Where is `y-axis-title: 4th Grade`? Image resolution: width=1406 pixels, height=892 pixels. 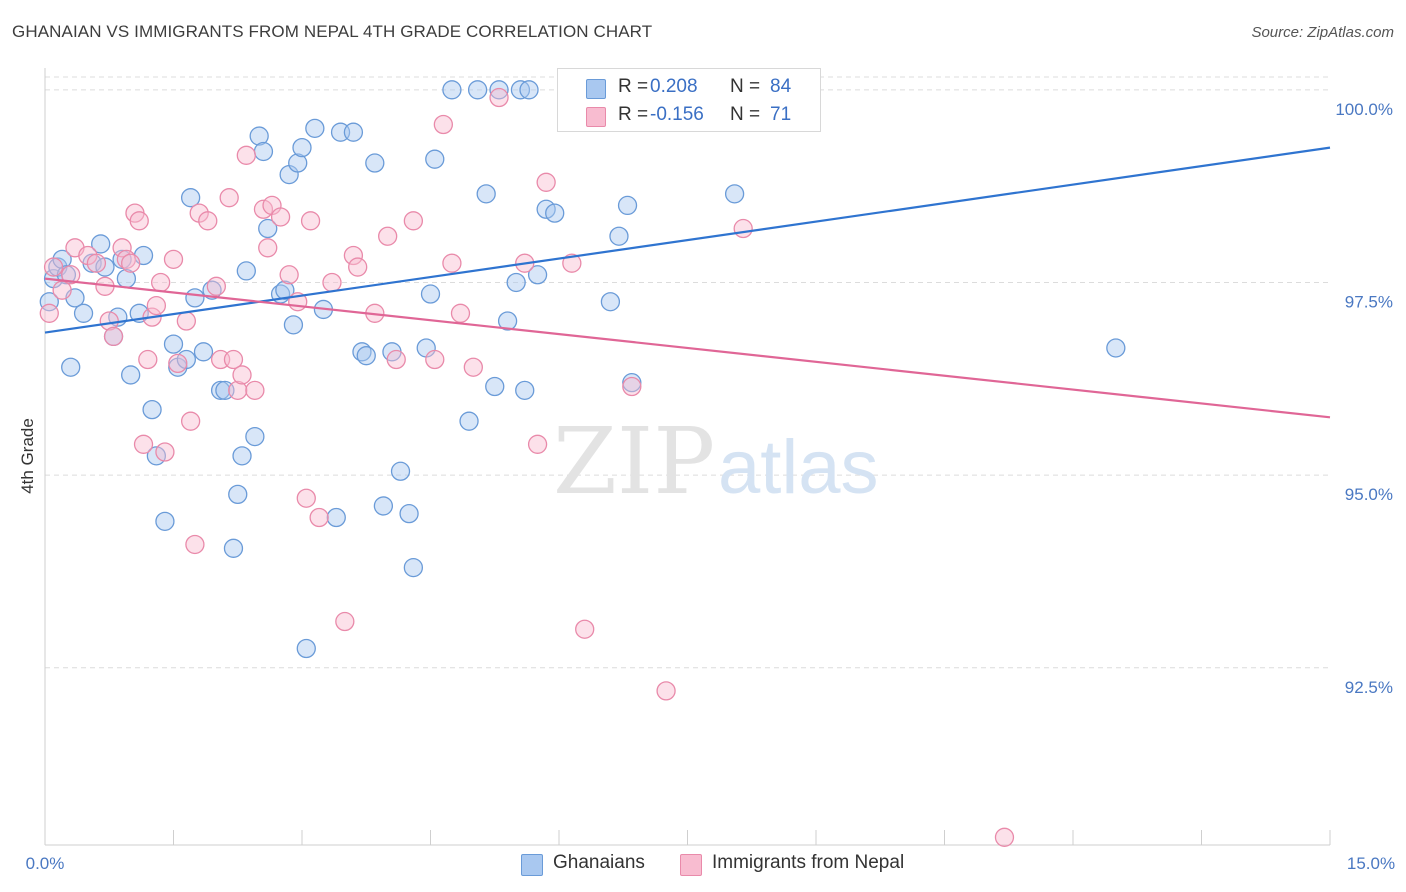
y-axis-title: 4th Grade is located at coordinates (27, 456).